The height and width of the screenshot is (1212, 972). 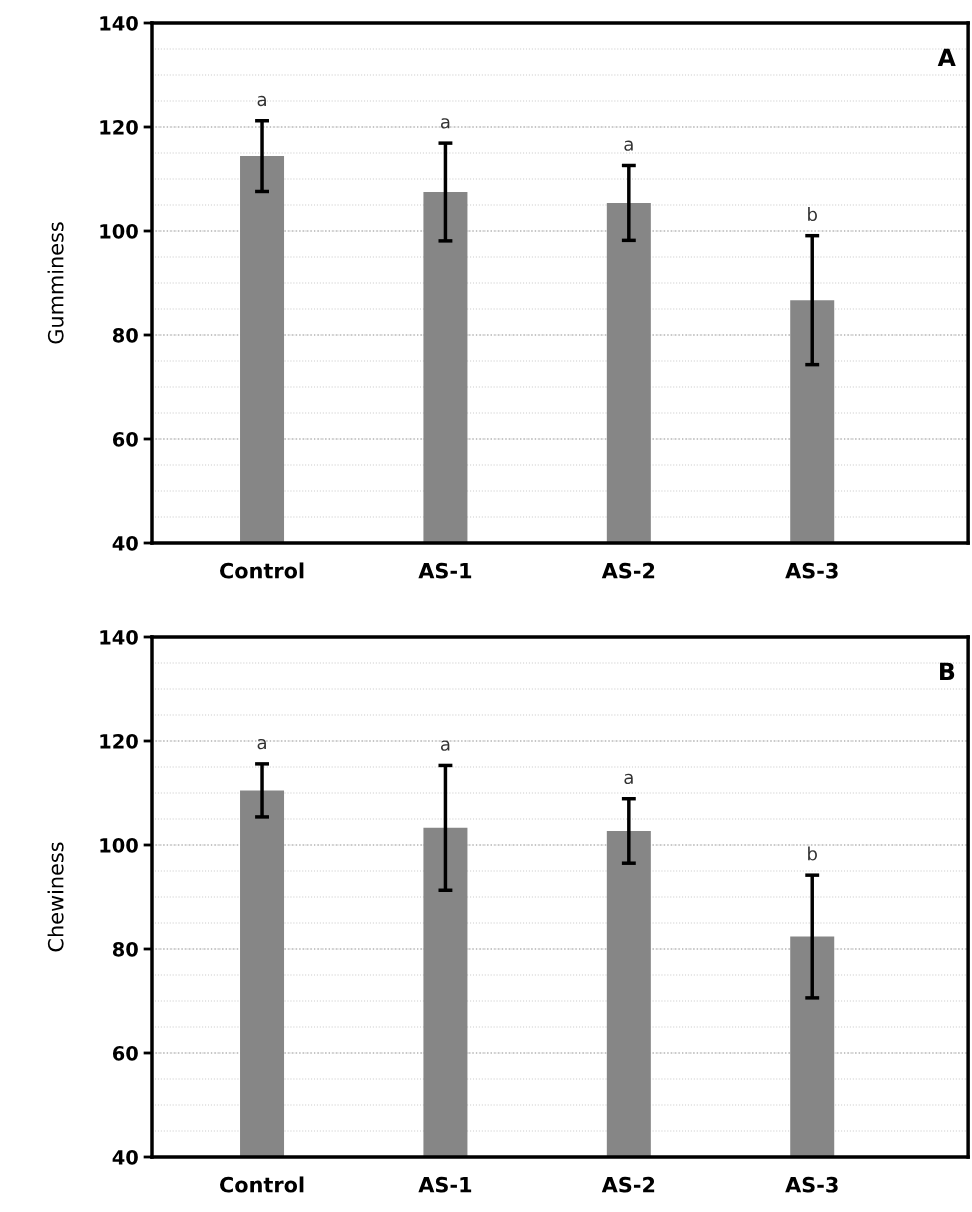 What do you see at coordinates (946, 57) in the screenshot?
I see `annotation: A` at bounding box center [946, 57].